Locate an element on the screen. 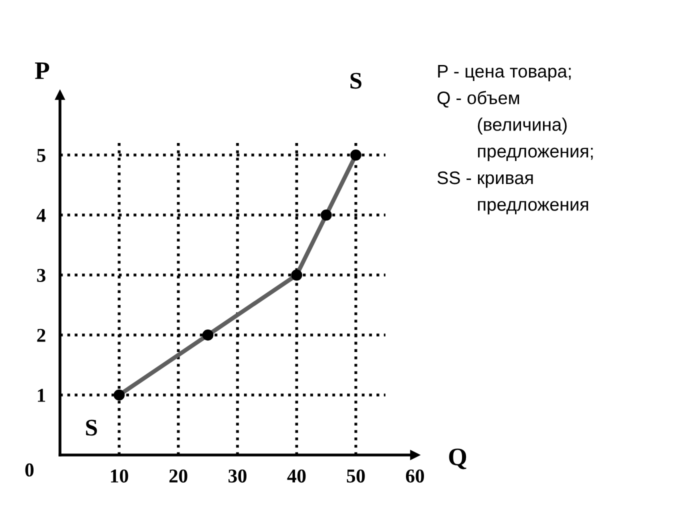  x-tick-label: 50 is located at coordinates (355, 476).